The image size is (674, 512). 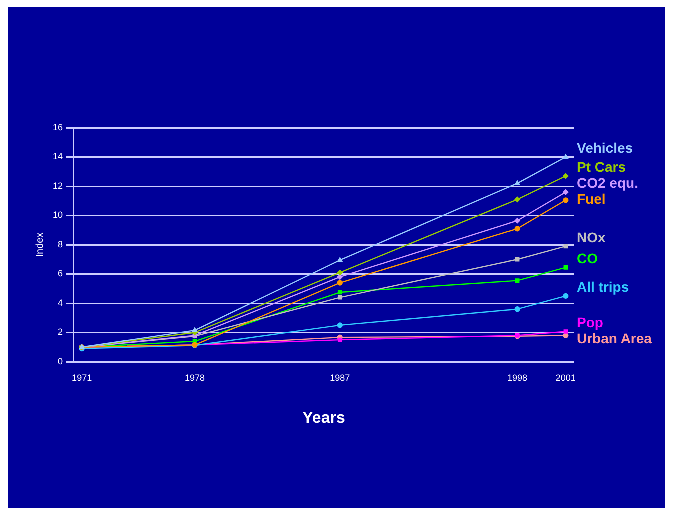 I want to click on y-tick-label: 0, so click(x=61, y=361).